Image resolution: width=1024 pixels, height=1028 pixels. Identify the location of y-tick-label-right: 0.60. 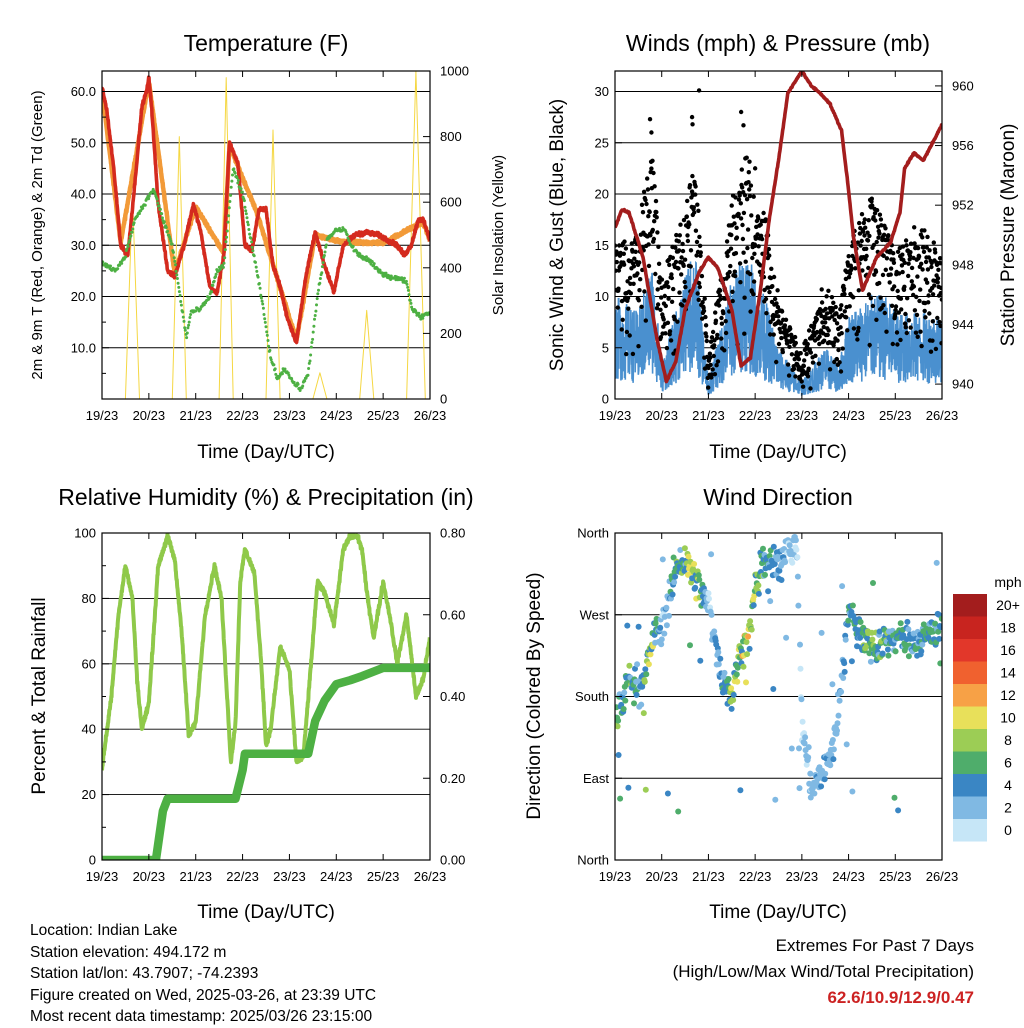
(452, 614).